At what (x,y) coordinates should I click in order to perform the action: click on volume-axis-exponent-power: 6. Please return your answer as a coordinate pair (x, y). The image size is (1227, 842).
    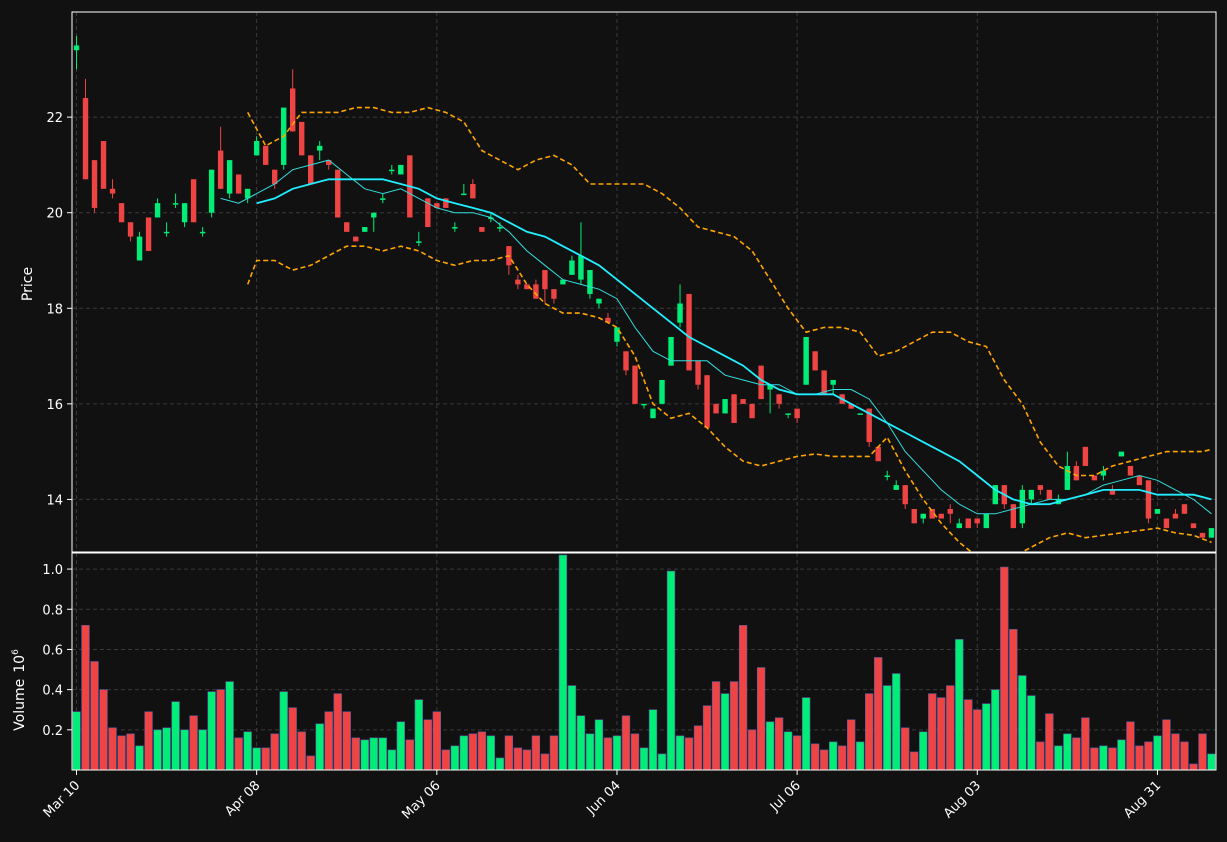
    Looking at the image, I should click on (16, 652).